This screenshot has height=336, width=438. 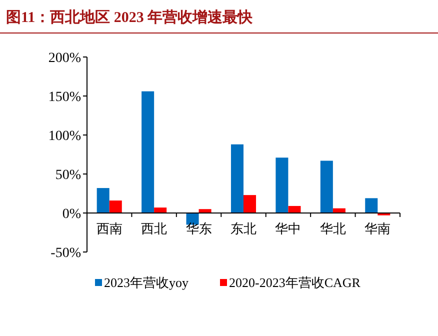 I want to click on x-tick-label: 华东, so click(x=199, y=228).